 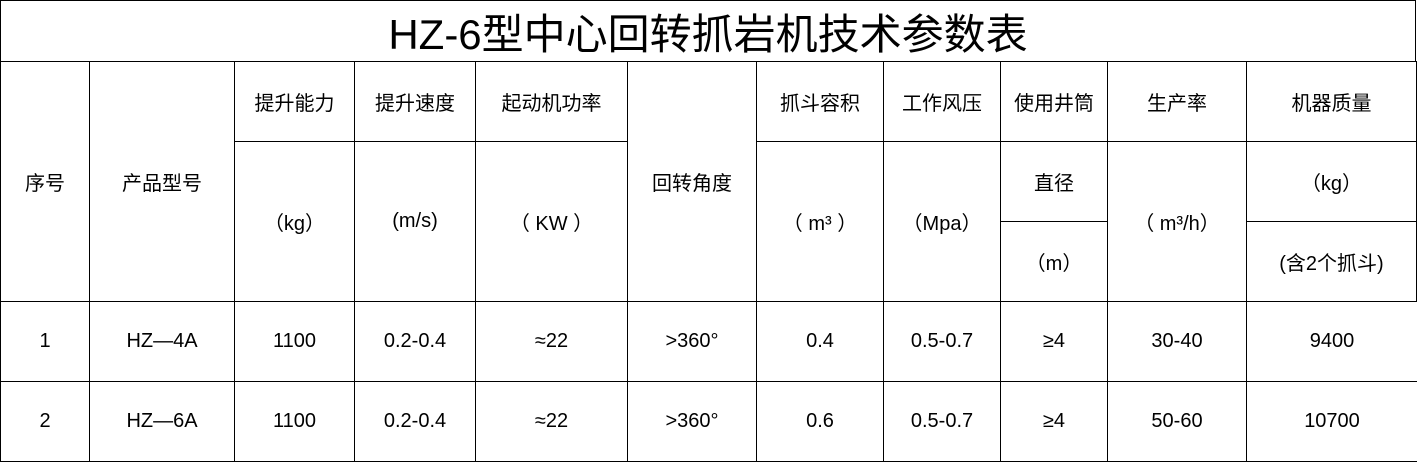 What do you see at coordinates (1331, 261) in the screenshot?
I see `header-mass-note: (含2个抓斗)` at bounding box center [1331, 261].